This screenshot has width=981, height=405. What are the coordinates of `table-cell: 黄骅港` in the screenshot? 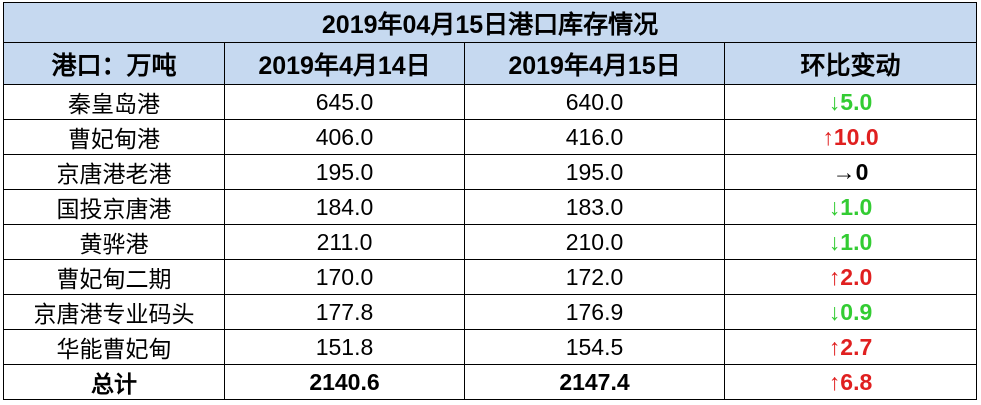 It's located at (114, 242).